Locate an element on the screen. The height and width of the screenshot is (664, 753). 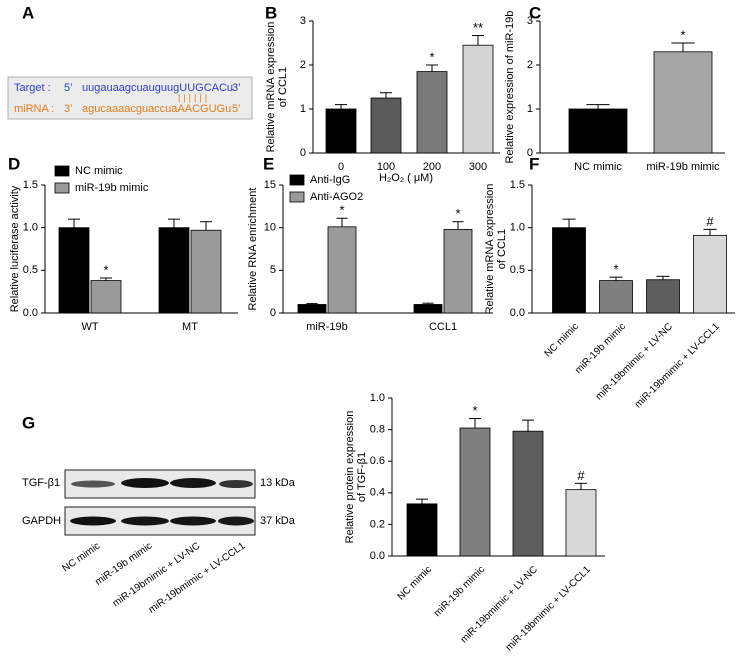
x-tick-label: CCL1 is located at coordinates (443, 327).